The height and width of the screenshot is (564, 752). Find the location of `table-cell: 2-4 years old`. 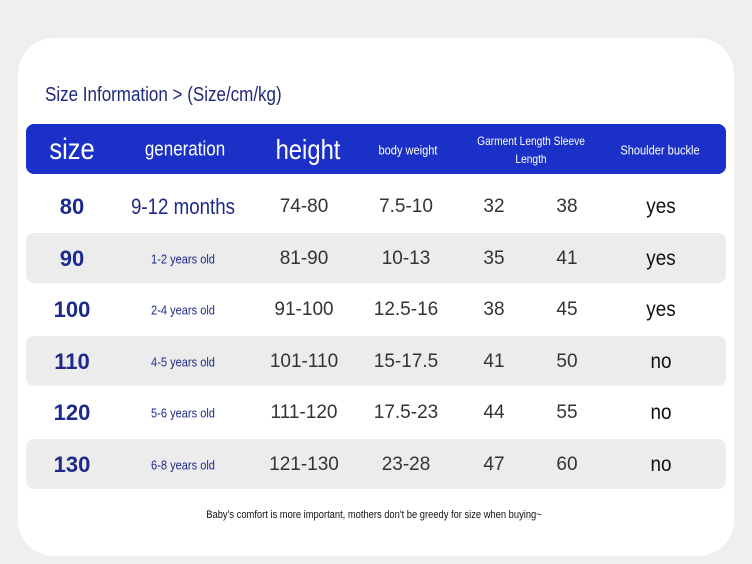

table-cell: 2-4 years old is located at coordinates (183, 310).